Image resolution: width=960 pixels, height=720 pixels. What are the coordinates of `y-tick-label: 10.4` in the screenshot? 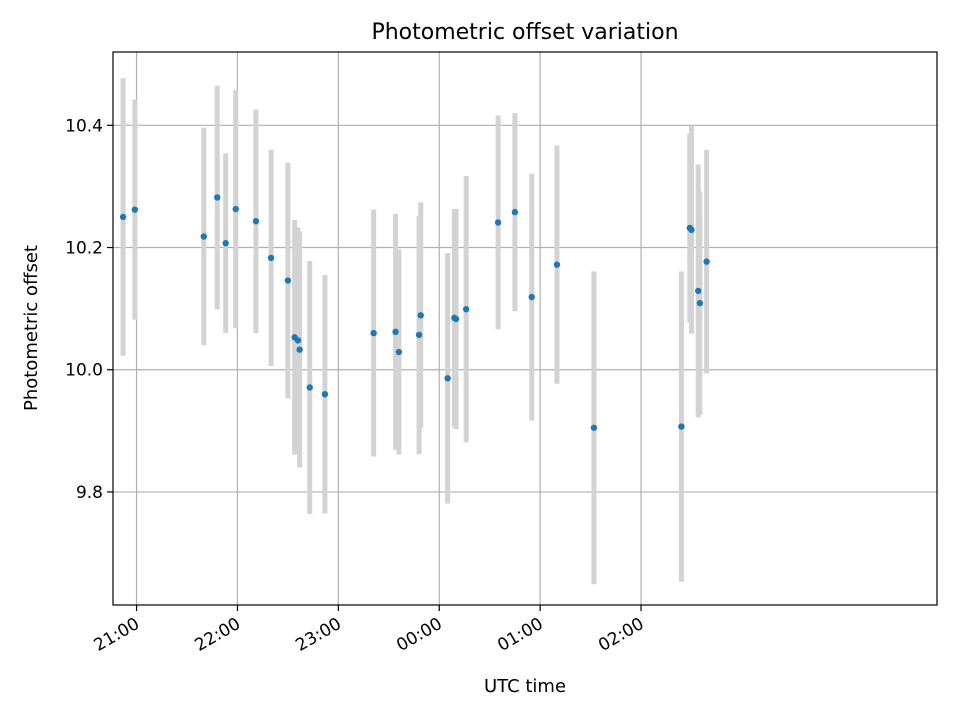 It's located at (84, 126).